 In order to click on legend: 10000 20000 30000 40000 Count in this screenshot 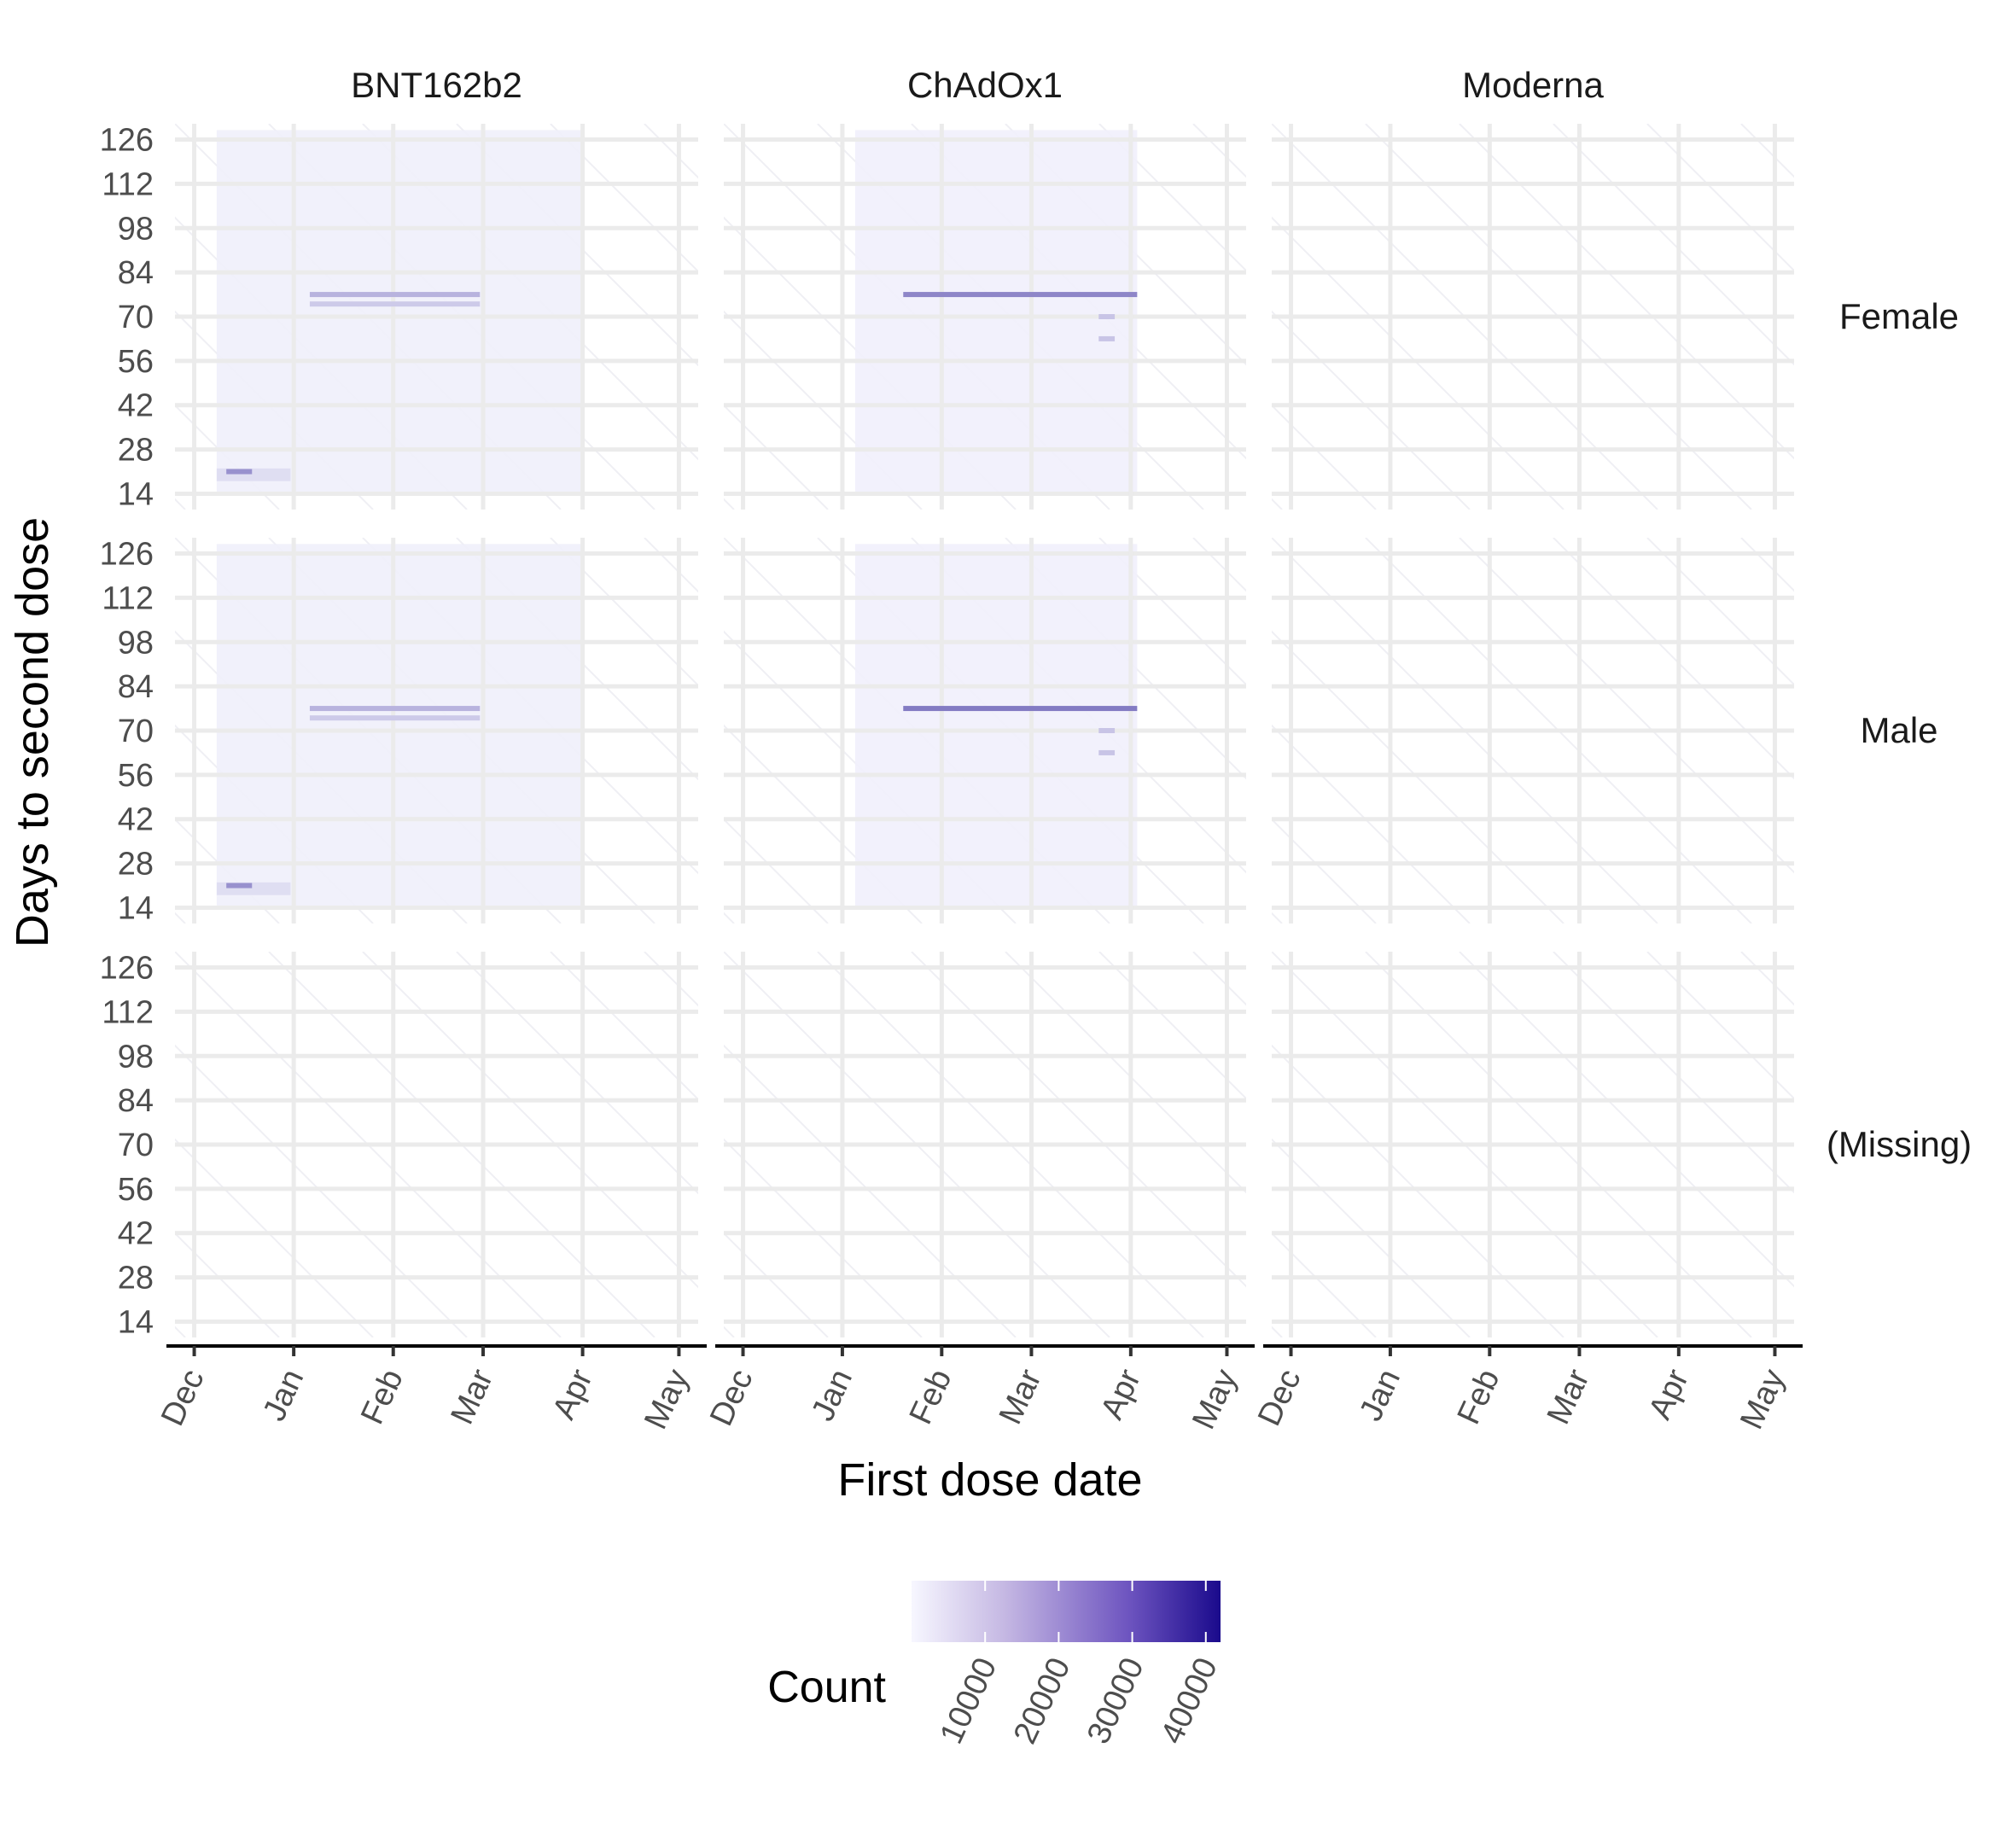, I will do `click(996, 1665)`.